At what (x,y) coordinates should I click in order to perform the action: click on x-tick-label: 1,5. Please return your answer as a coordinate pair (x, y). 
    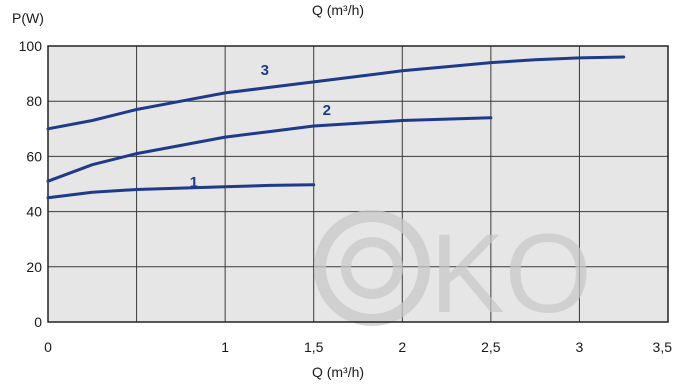
    Looking at the image, I should click on (314, 347).